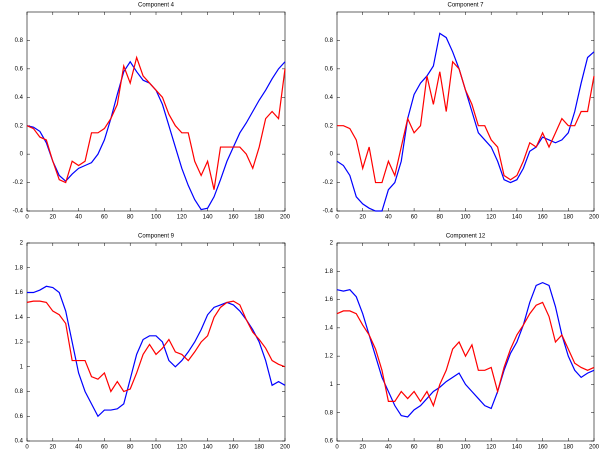  Describe the element at coordinates (466, 237) in the screenshot. I see `chart-title: Component 12` at that location.